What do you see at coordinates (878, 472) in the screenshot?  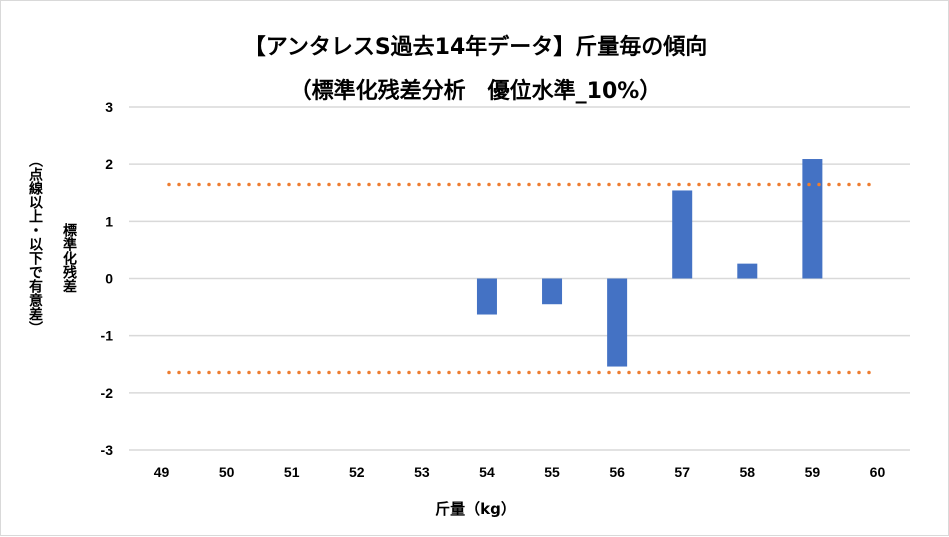 I see `x-tick-label: 60` at bounding box center [878, 472].